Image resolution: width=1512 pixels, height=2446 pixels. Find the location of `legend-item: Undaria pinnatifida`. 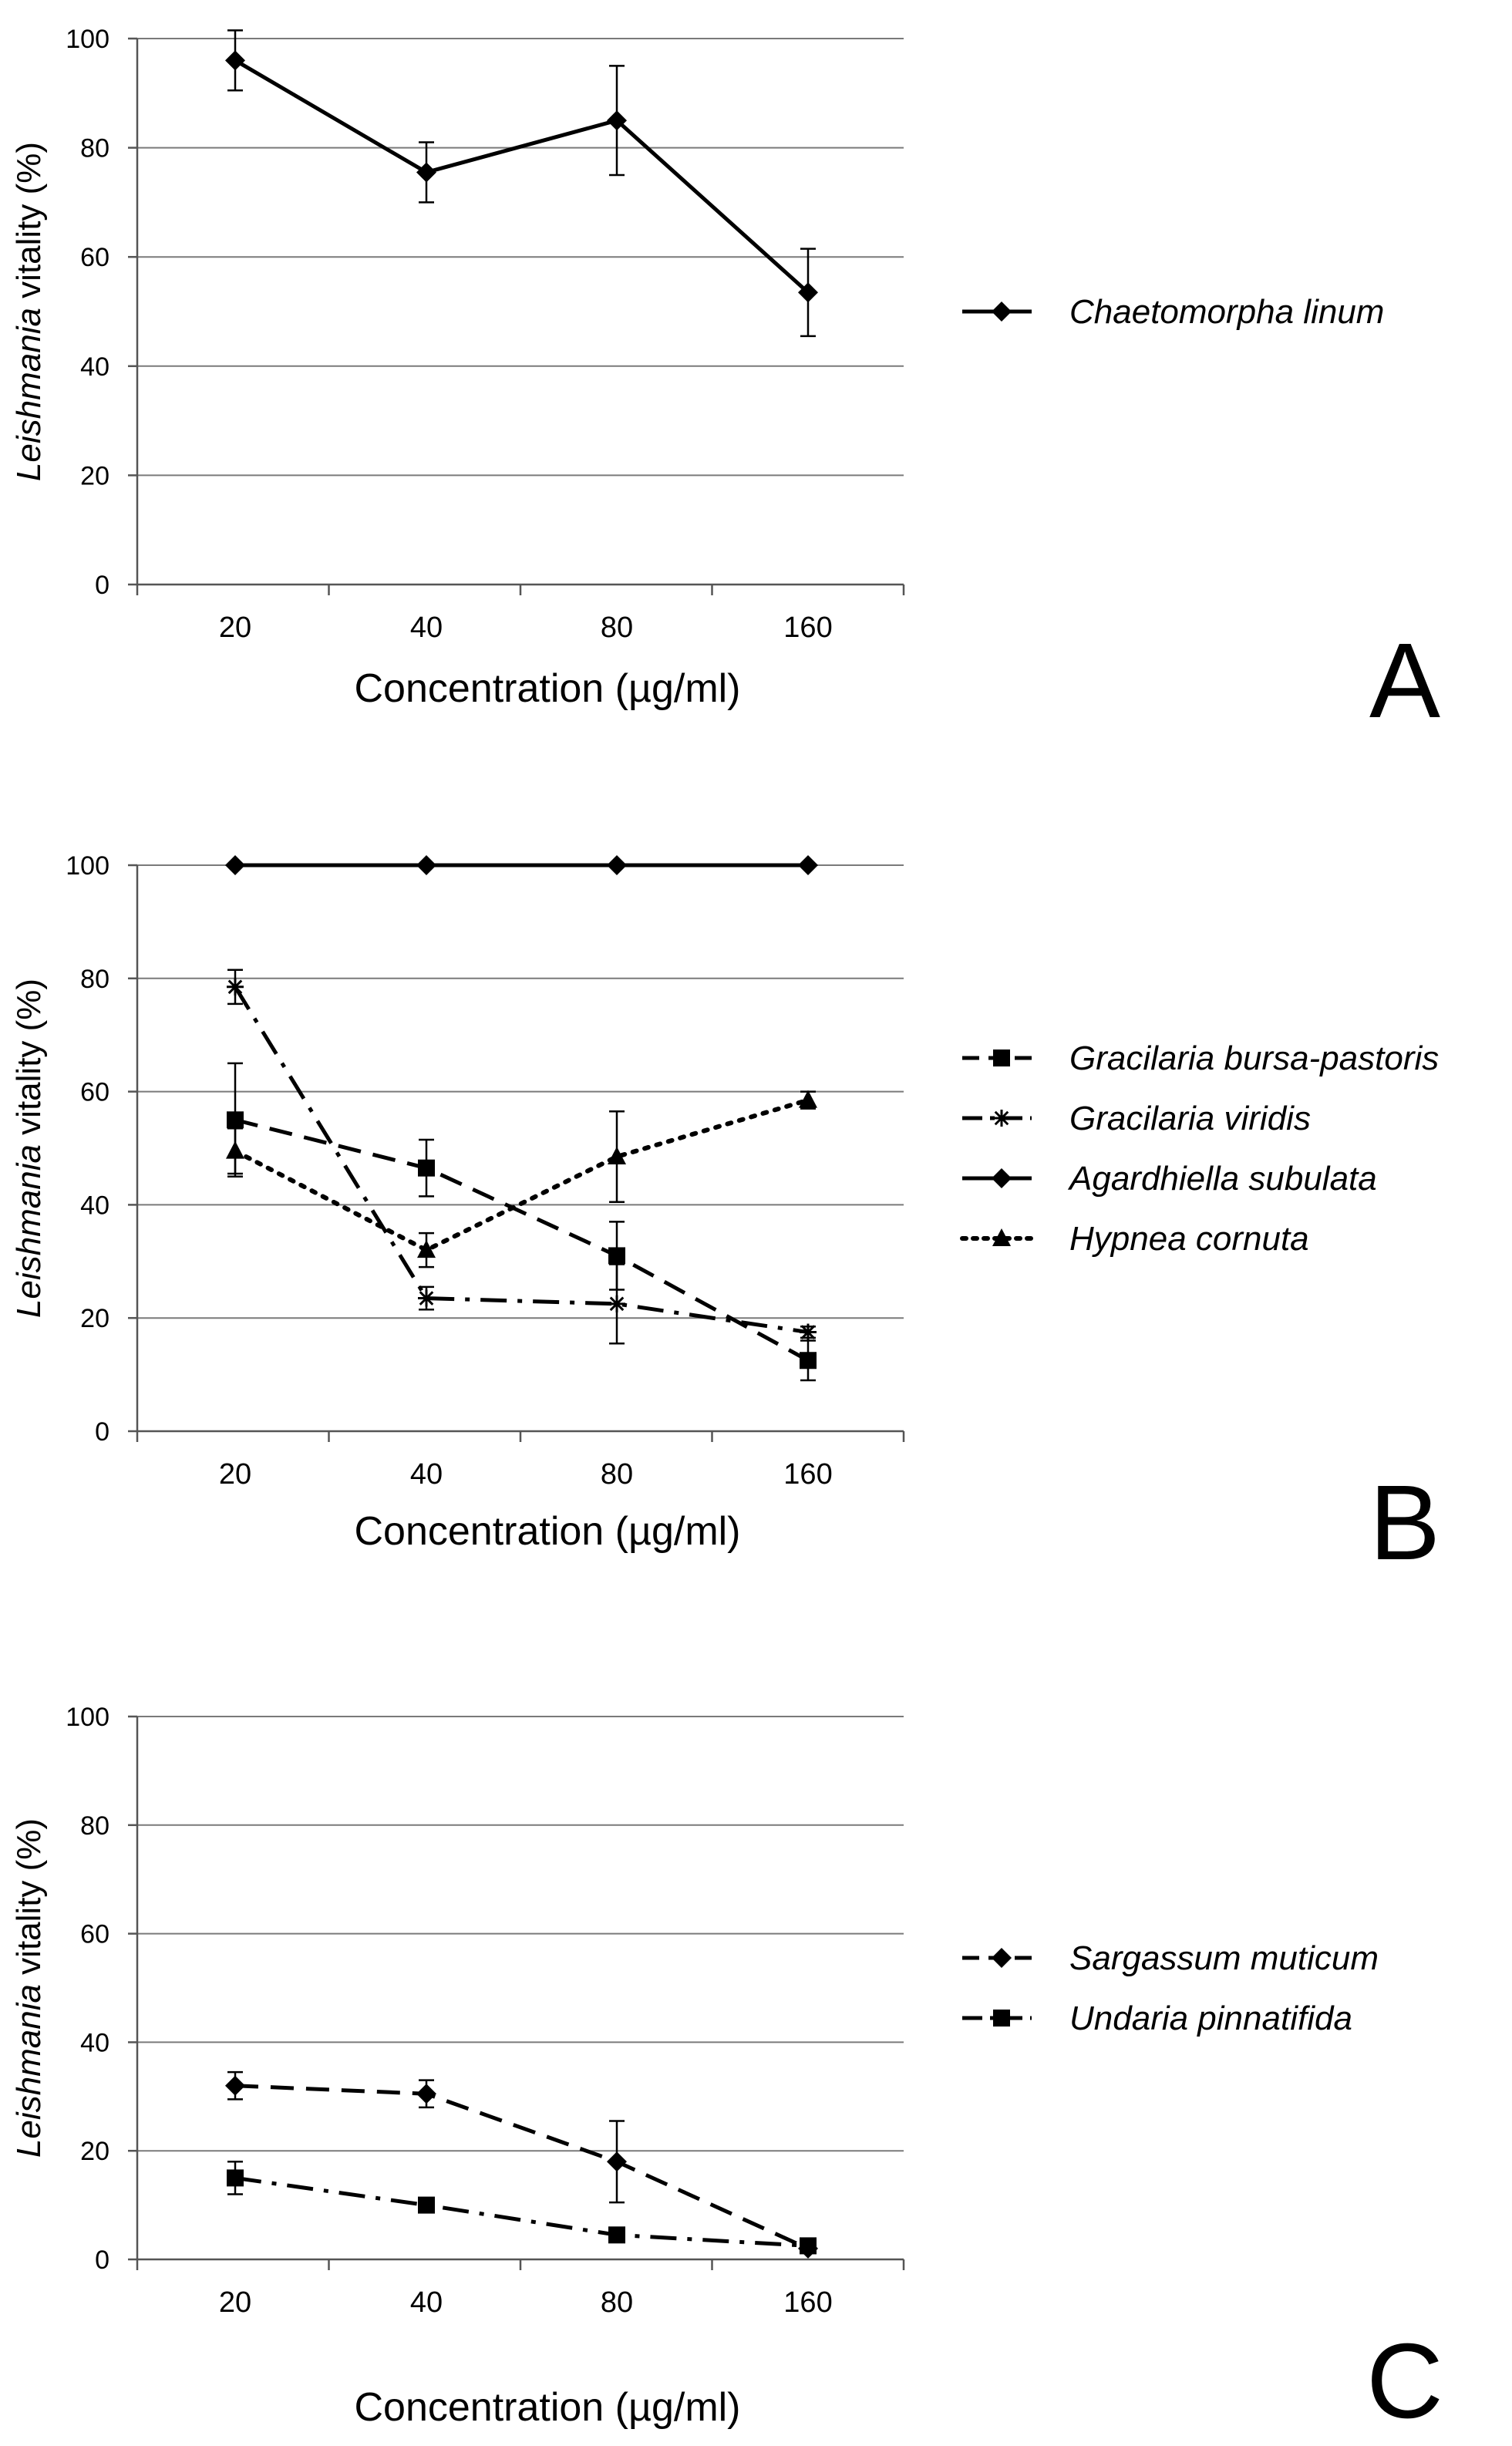

legend-item: Undaria pinnatifida is located at coordinates (1157, 2018).